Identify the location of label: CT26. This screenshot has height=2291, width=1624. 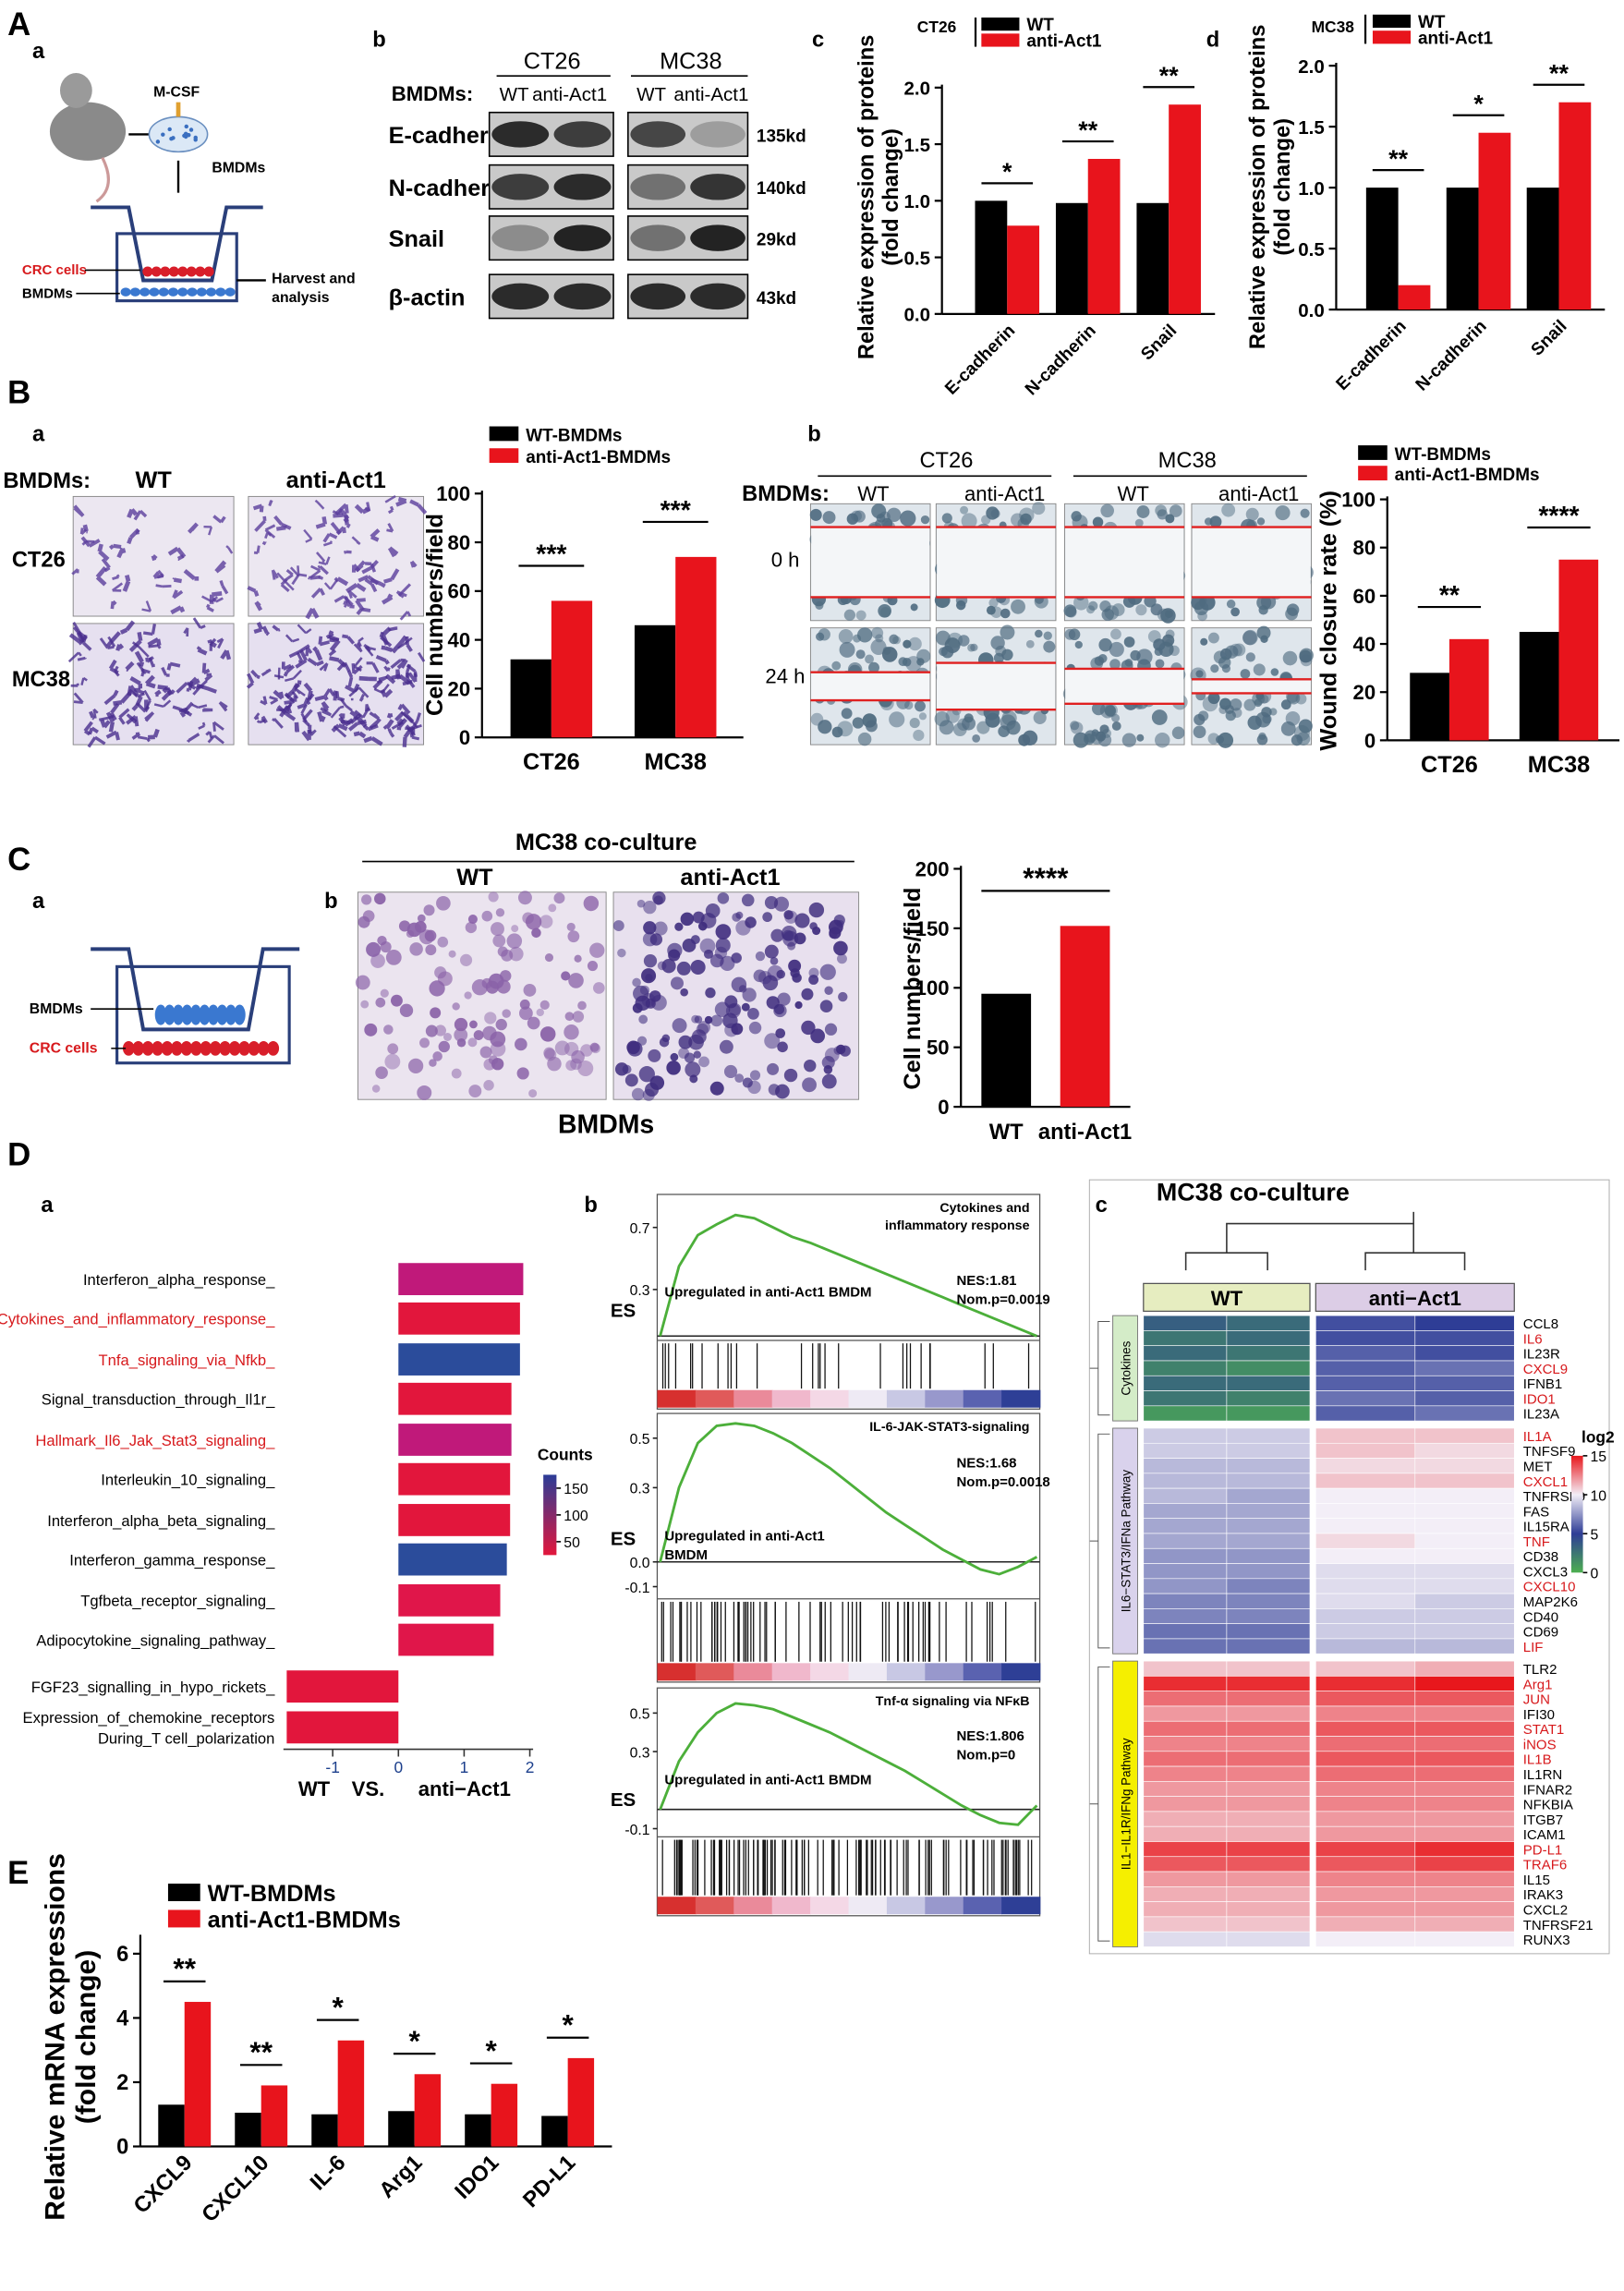
(39, 560).